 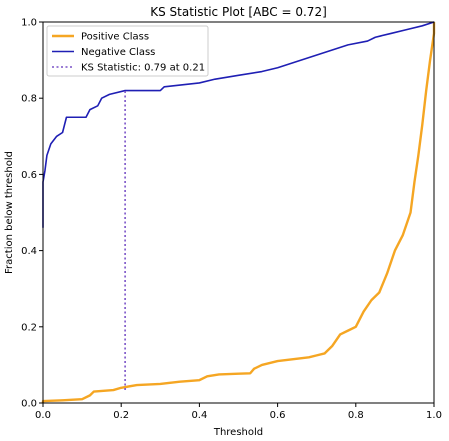 What do you see at coordinates (29, 251) in the screenshot?
I see `y-tick-label: 0.4` at bounding box center [29, 251].